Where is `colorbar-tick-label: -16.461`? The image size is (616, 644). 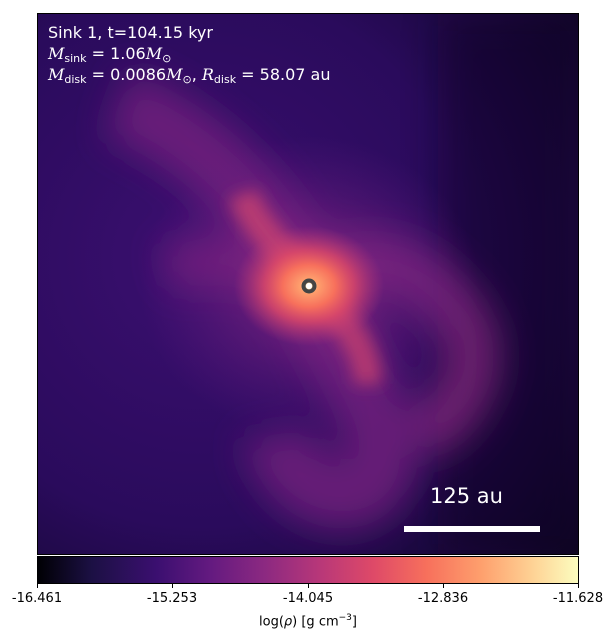 colorbar-tick-label: -16.461 is located at coordinates (37, 598).